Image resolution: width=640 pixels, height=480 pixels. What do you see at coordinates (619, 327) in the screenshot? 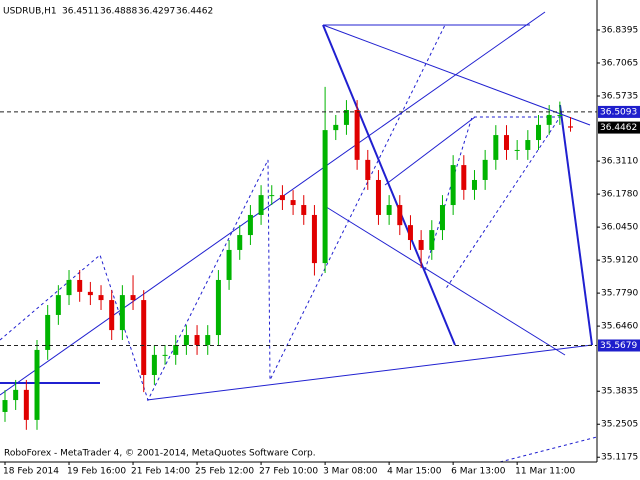
I see `y-tick-label: 35.6460` at bounding box center [619, 327].